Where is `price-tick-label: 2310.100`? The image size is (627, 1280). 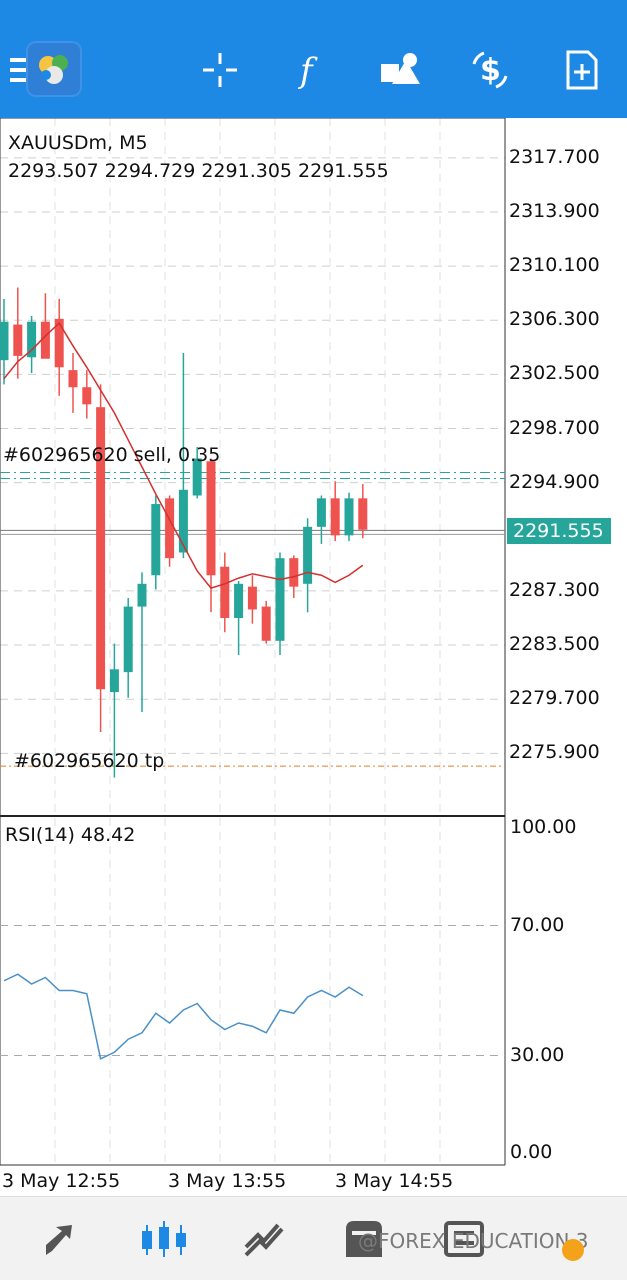
price-tick-label: 2310.100 is located at coordinates (554, 265).